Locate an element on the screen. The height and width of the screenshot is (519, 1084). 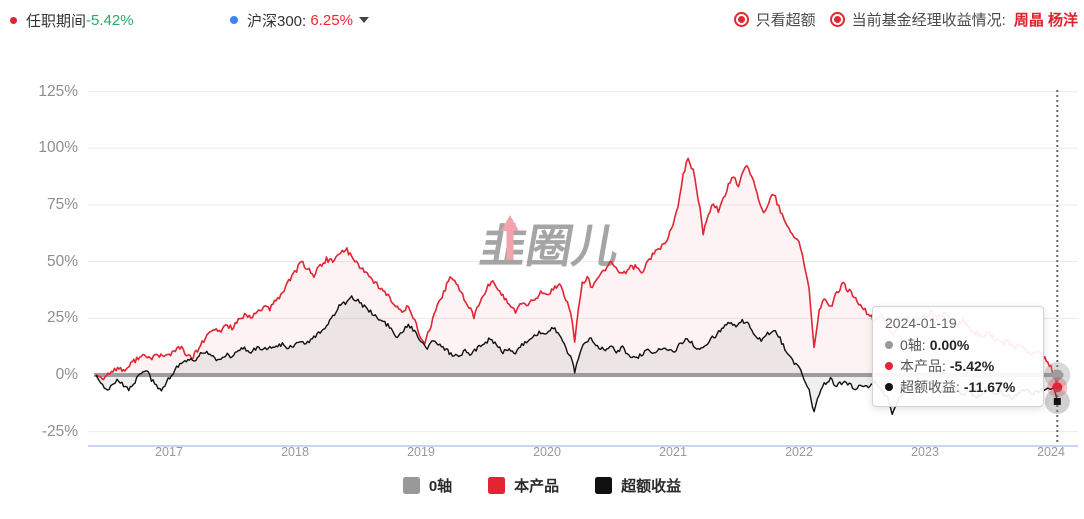
tooltip-product-value: -5.42% is located at coordinates (972, 365).